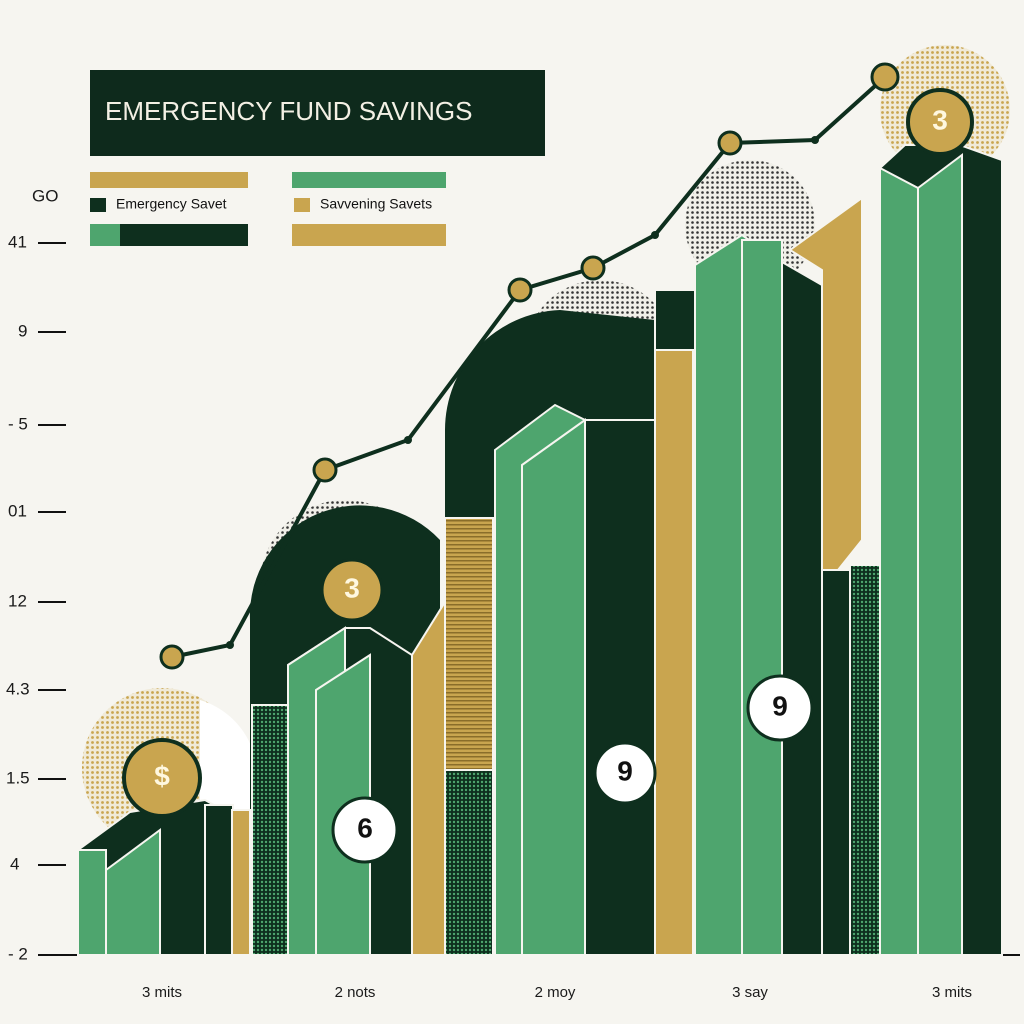 The image size is (1024, 1024). I want to click on legend-label: Emergency Savet, so click(171, 204).